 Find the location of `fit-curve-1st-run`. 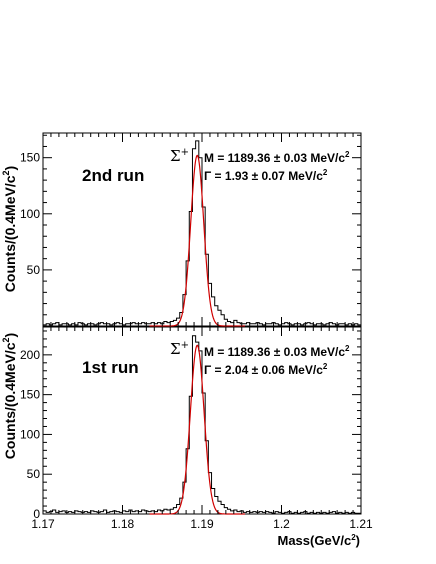

fit-curve-1st-run is located at coordinates (197, 429).